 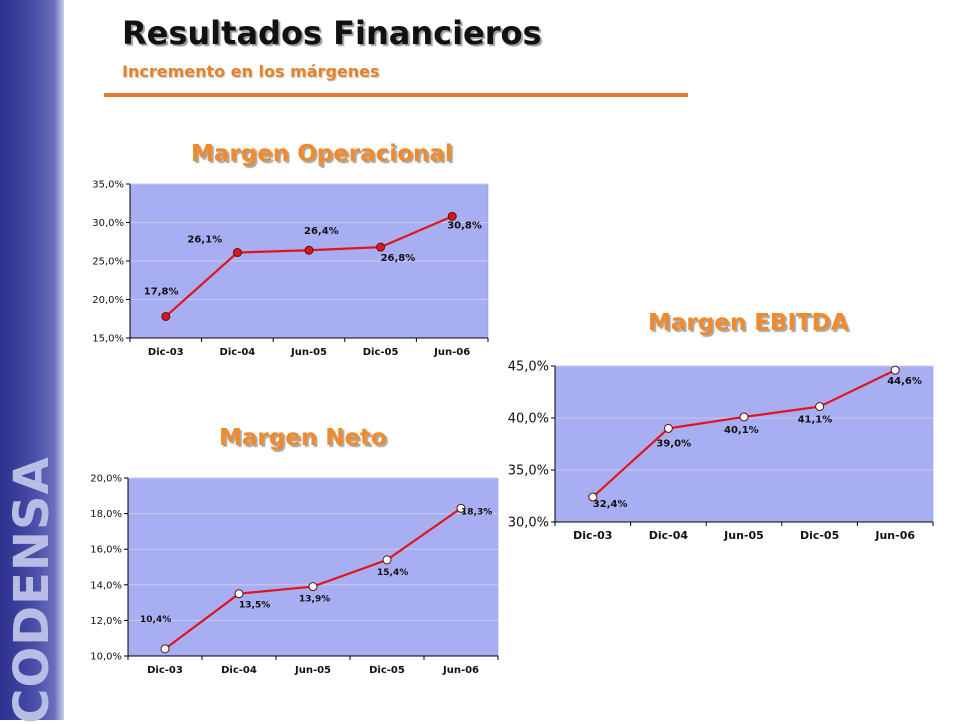 What do you see at coordinates (815, 420) in the screenshot?
I see `data-label: 41,1%` at bounding box center [815, 420].